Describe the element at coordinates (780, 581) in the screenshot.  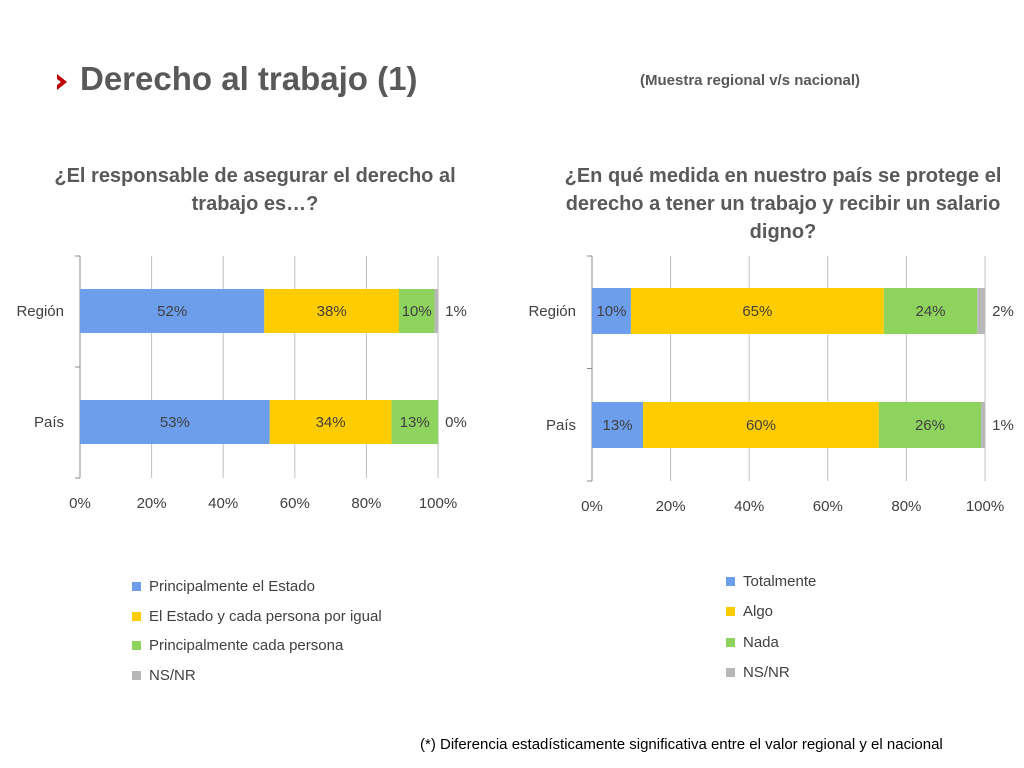
I see `legend-label: Totalmente` at that location.